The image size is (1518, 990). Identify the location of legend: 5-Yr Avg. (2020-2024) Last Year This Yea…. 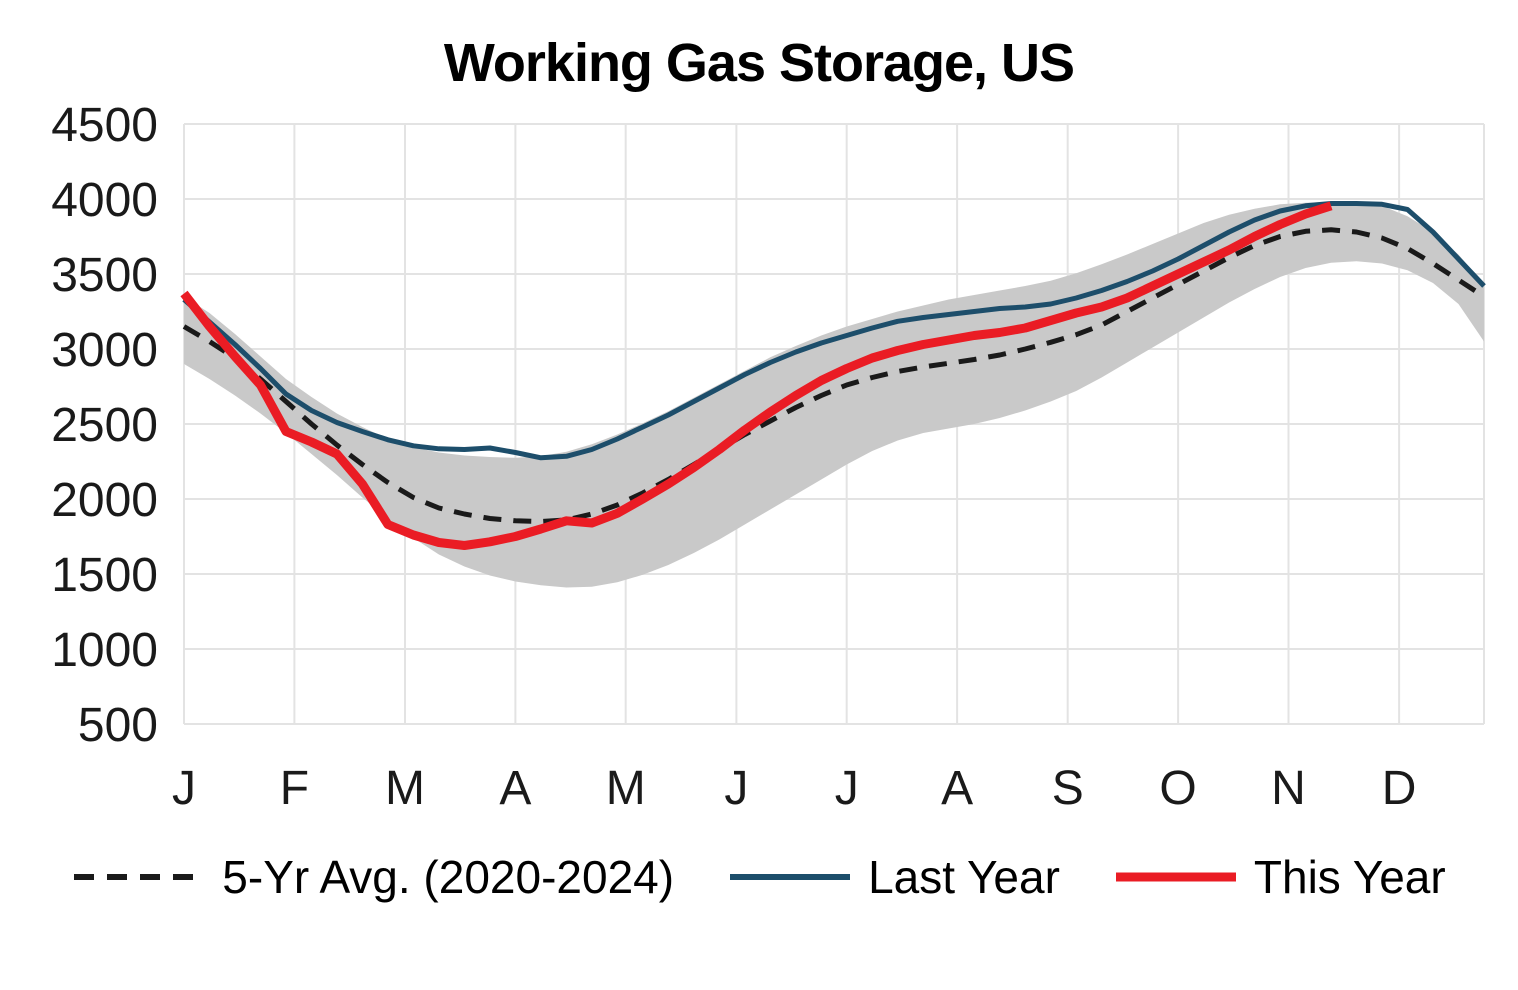
(759, 877).